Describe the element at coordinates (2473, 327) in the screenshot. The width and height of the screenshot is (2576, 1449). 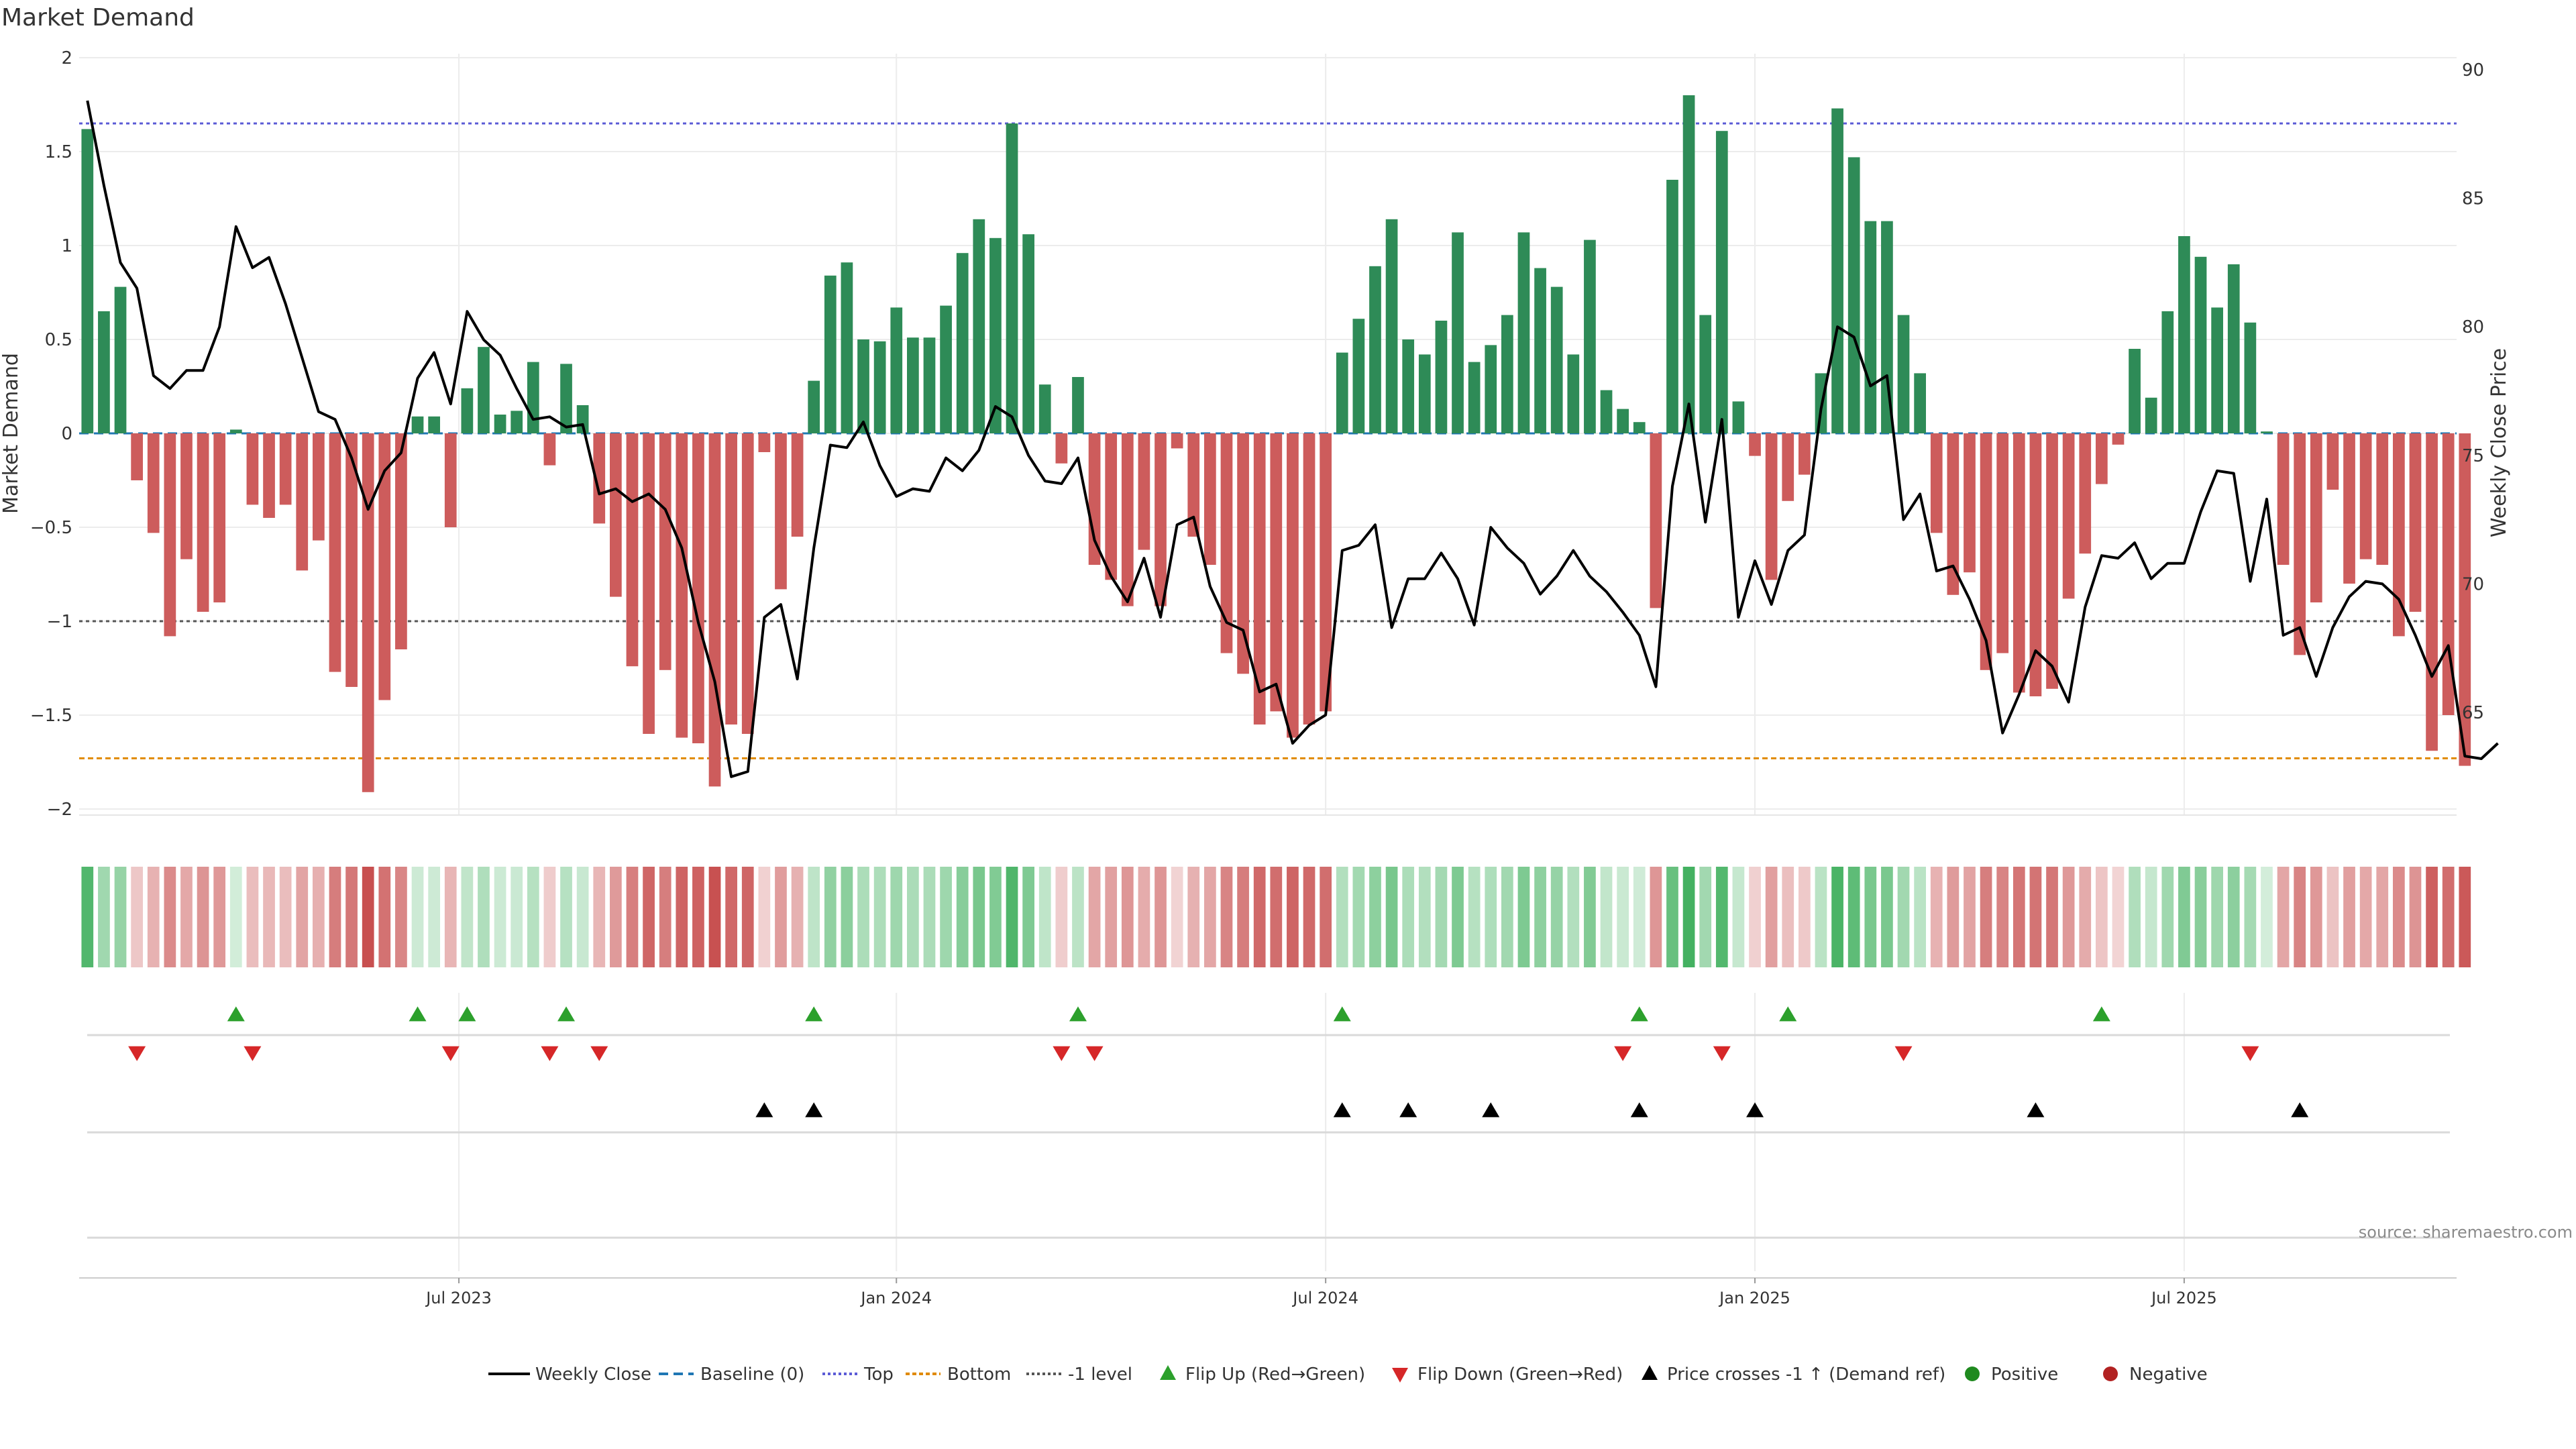
I see `y2-tick-label: 80` at that location.